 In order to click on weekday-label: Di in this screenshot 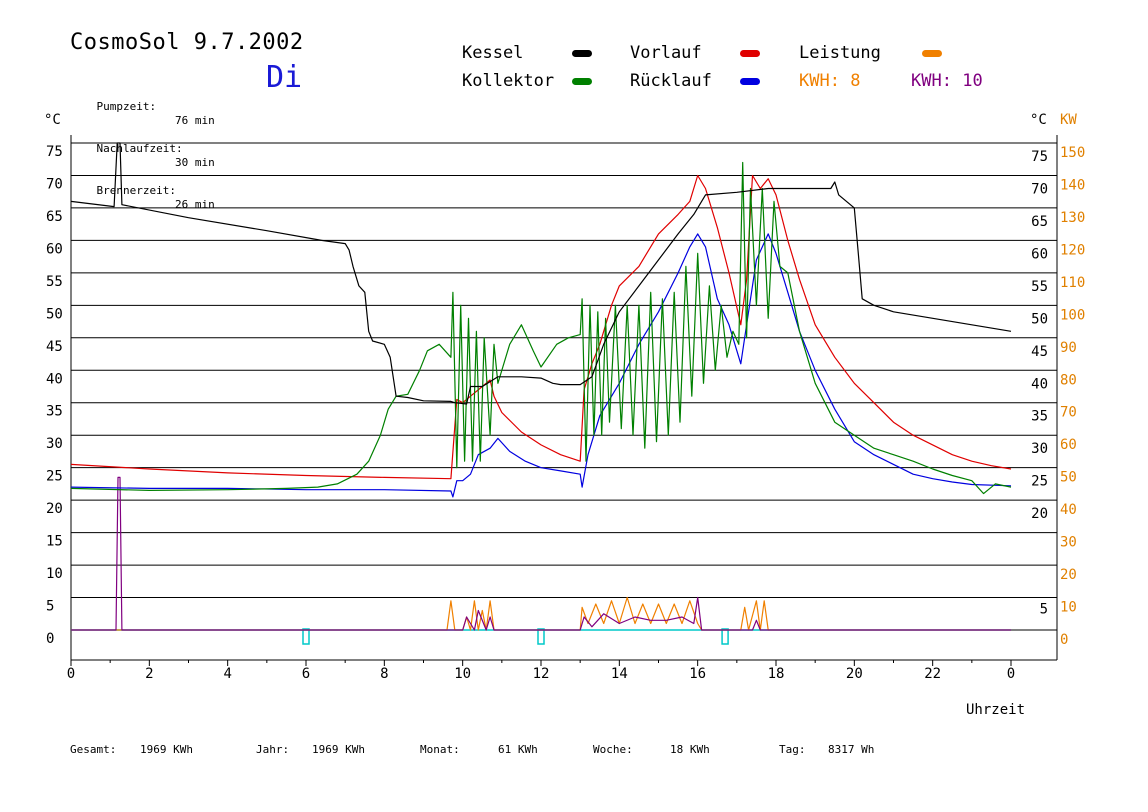, I will do `click(284, 77)`.